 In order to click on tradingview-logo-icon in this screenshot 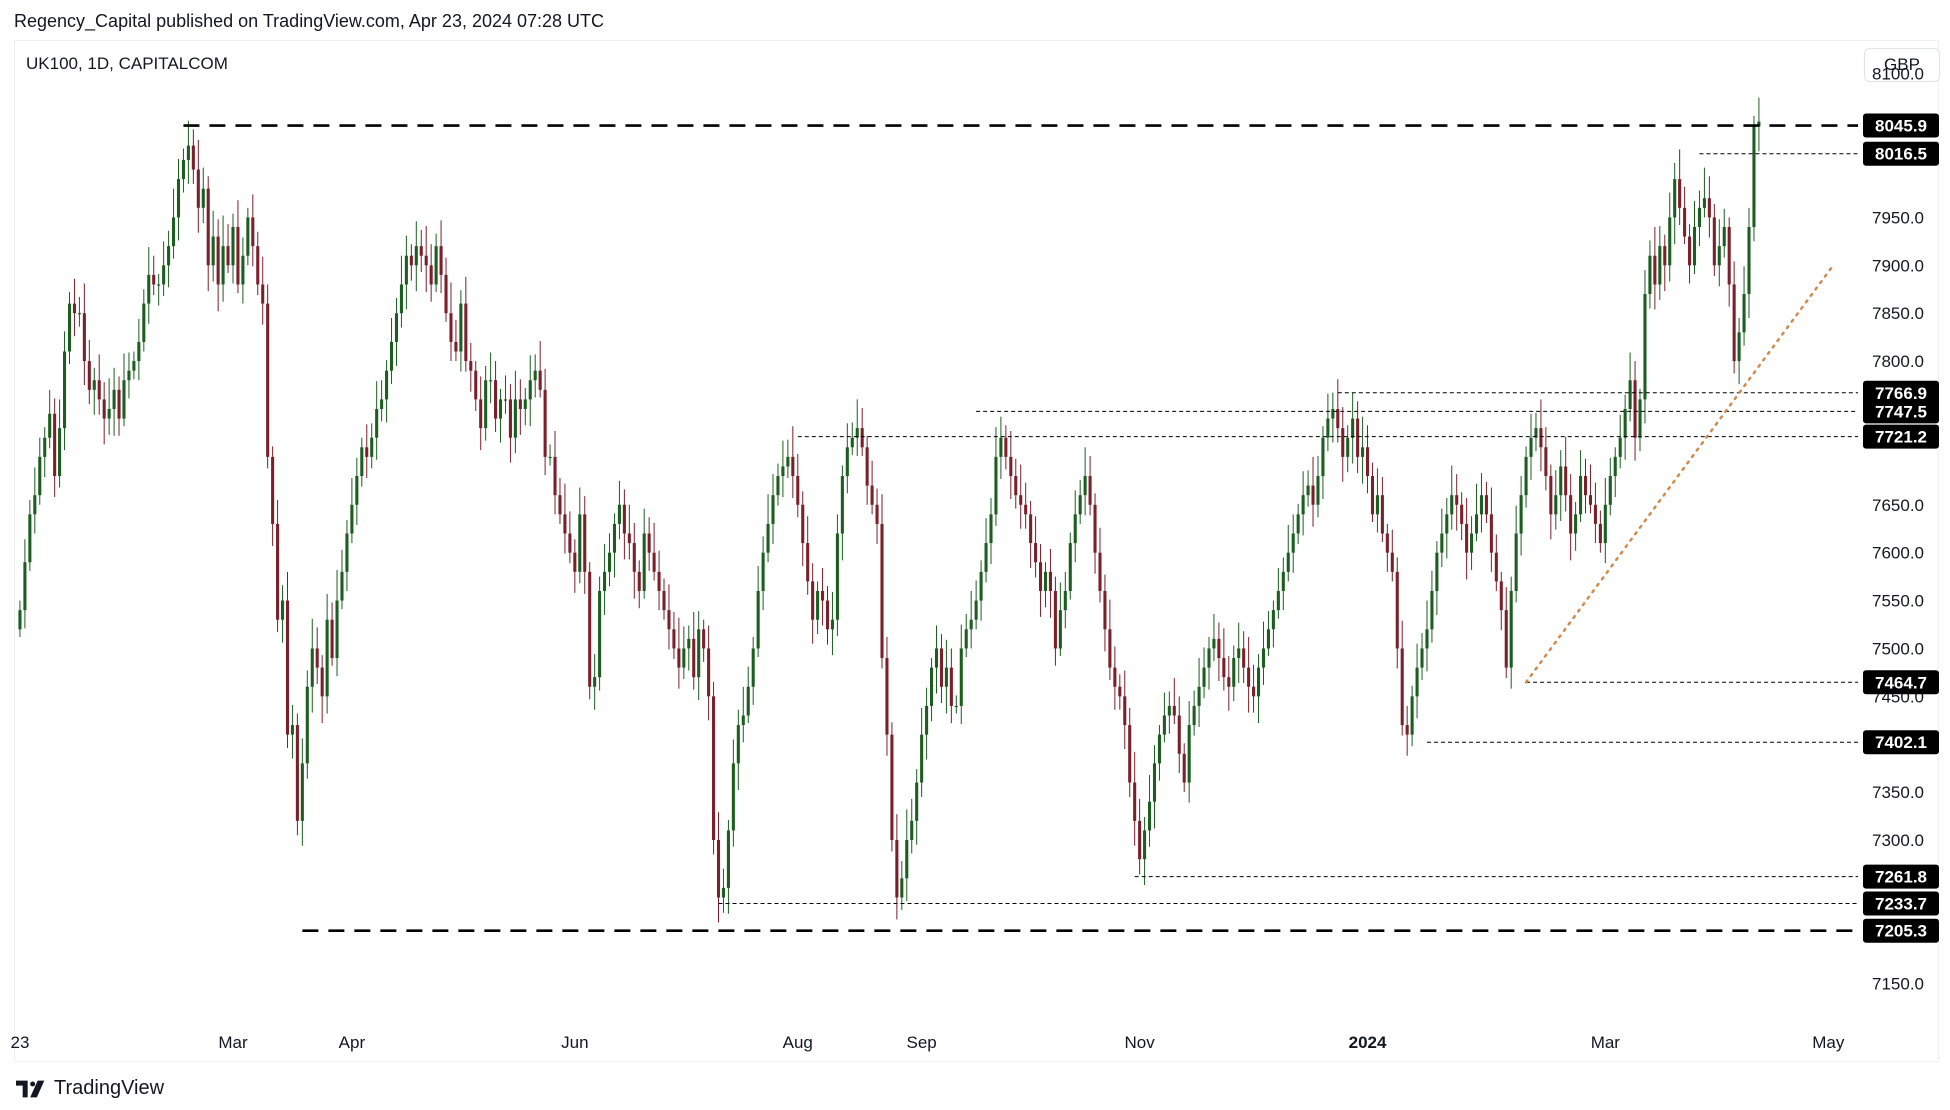, I will do `click(31, 1089)`.